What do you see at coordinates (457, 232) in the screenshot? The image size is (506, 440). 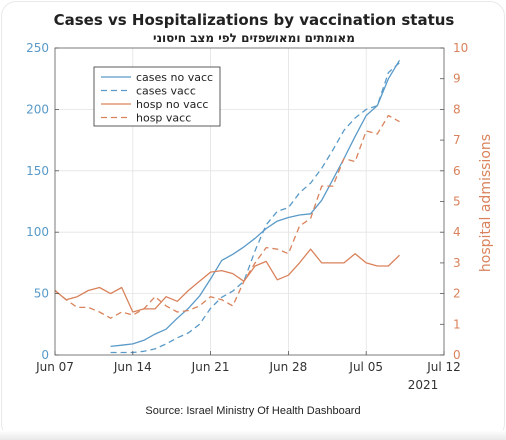 I see `y-right-tick-label: 4` at bounding box center [457, 232].